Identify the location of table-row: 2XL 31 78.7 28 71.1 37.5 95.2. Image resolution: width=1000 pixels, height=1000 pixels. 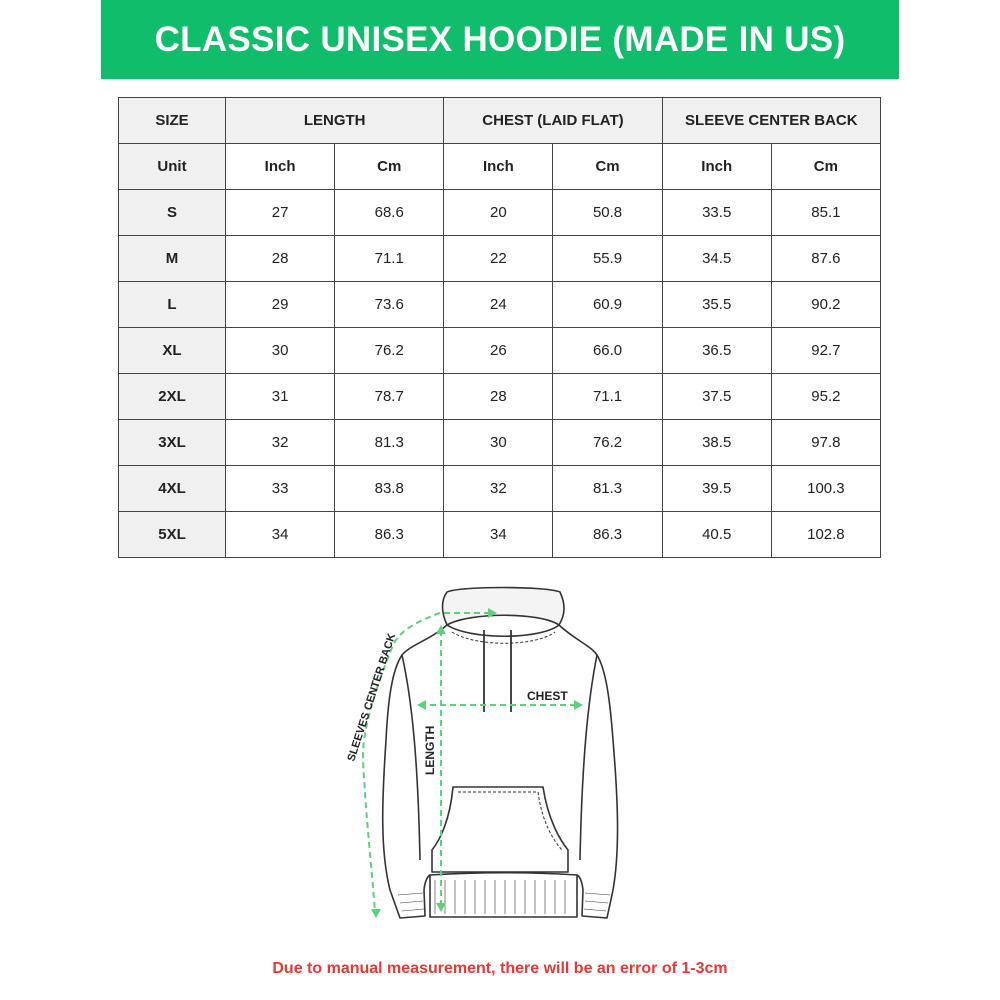
(500, 396).